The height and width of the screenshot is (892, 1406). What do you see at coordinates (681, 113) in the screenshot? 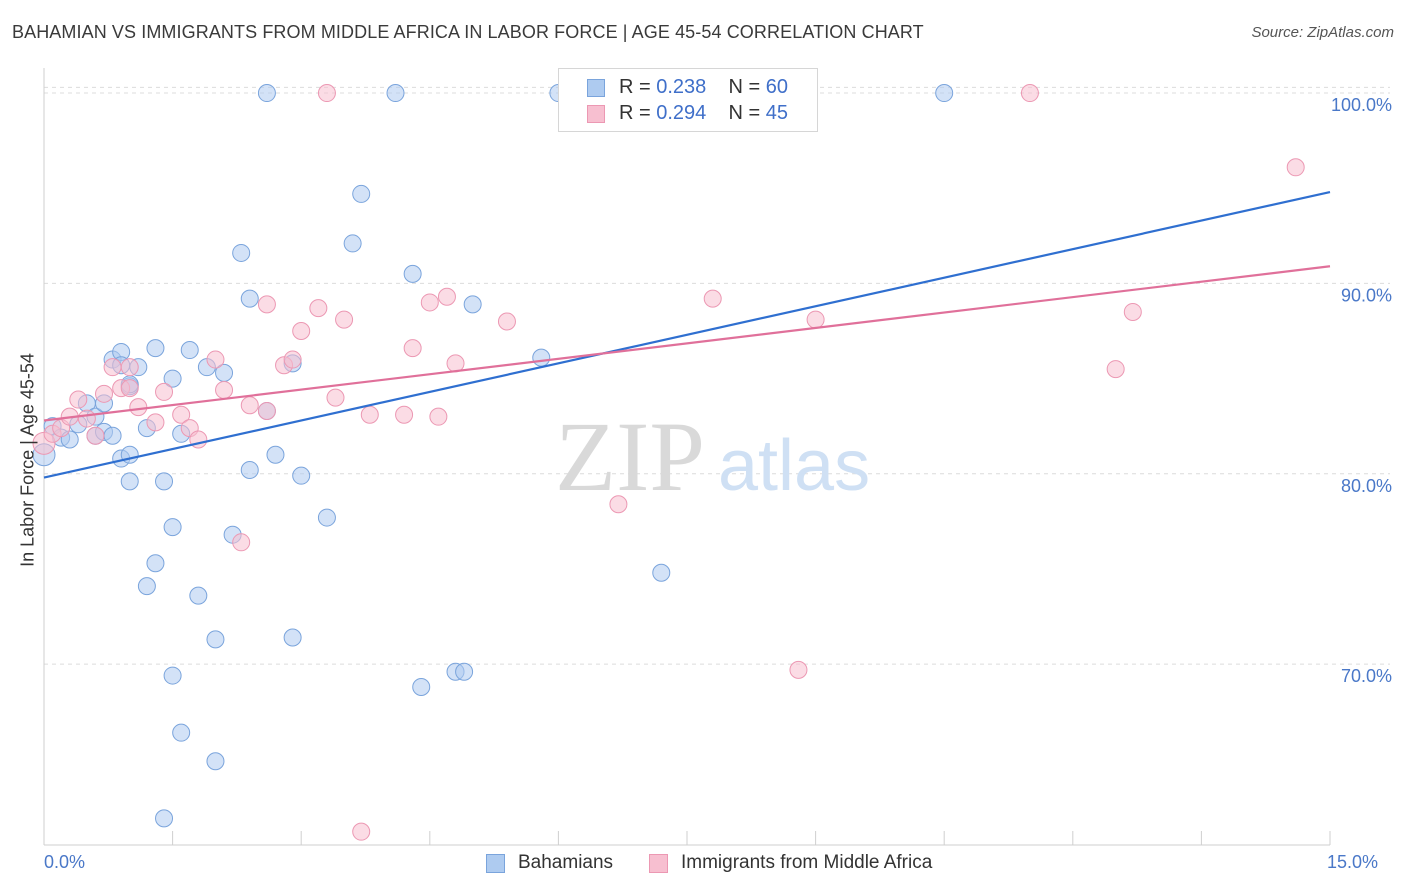
I see `r-value: 0.294` at bounding box center [681, 113].